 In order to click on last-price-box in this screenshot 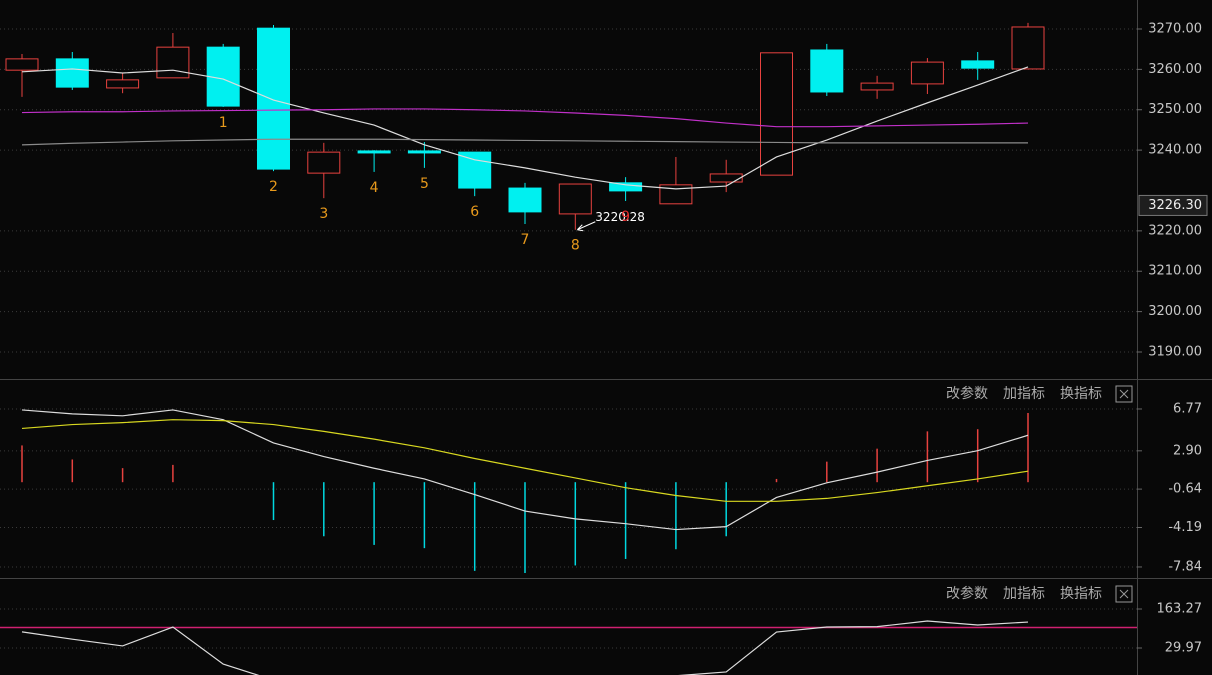, I will do `click(1173, 205)`.